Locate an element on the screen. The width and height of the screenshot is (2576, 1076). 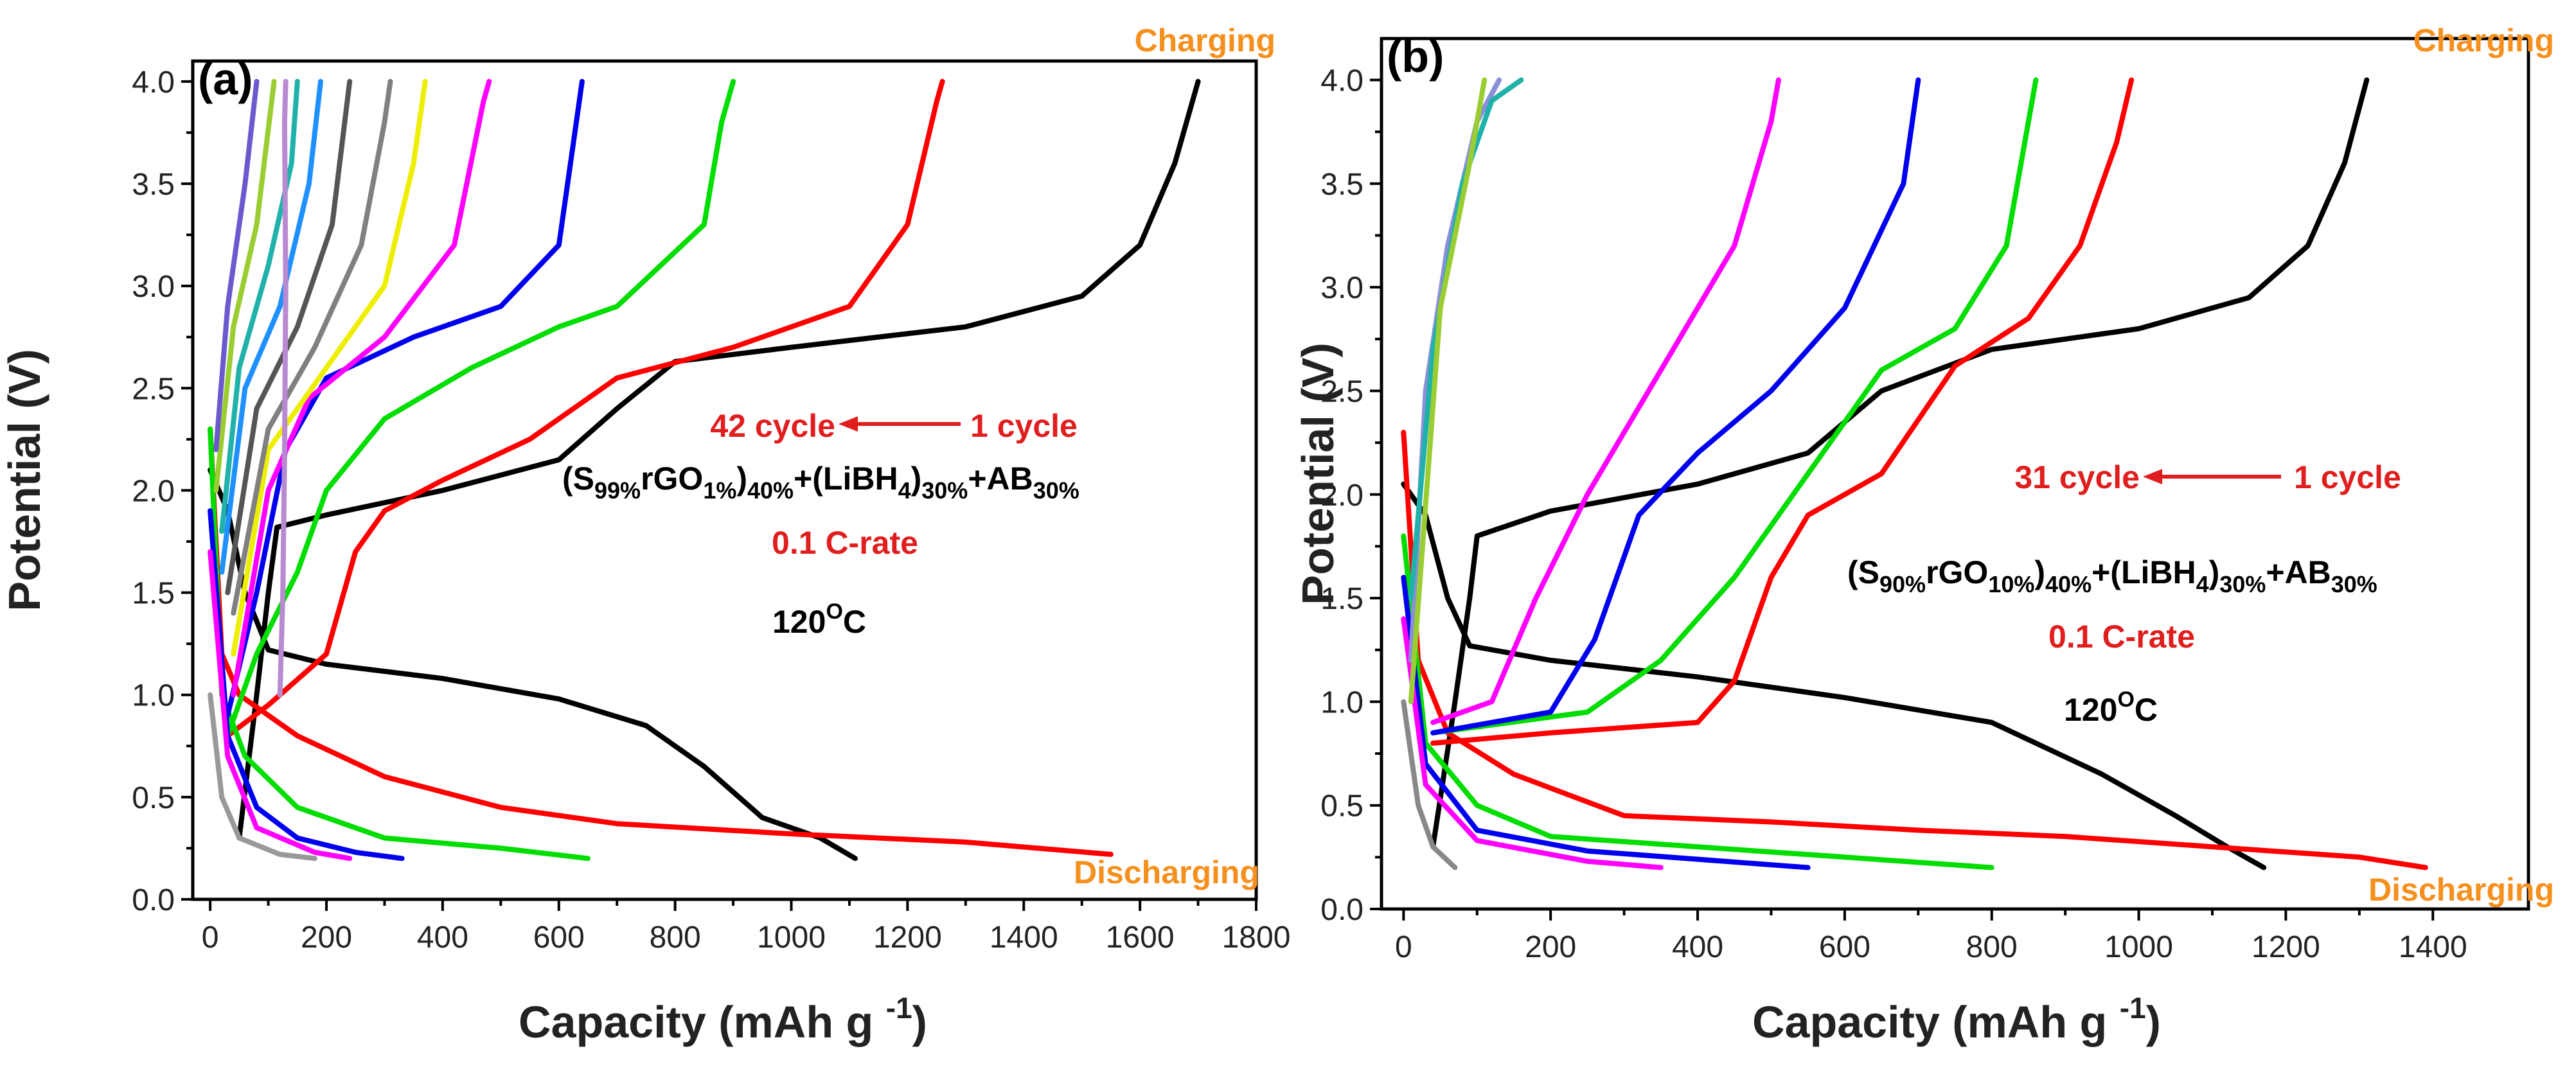
panel-label: (a) is located at coordinates (226, 79).